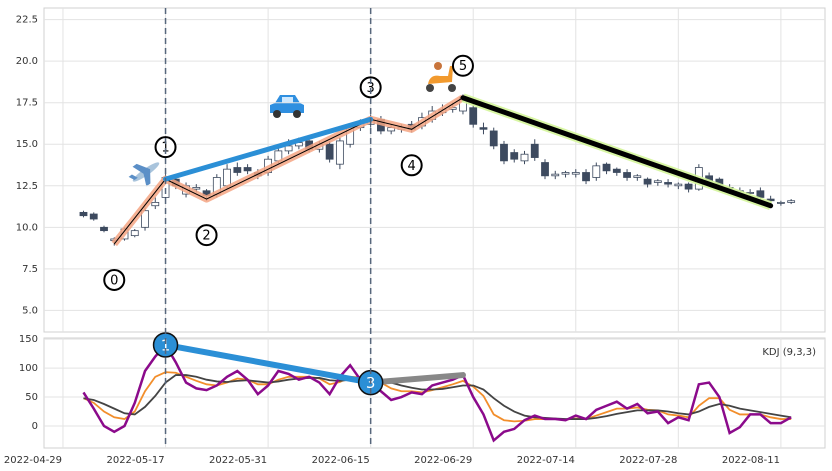 The height and width of the screenshot is (471, 832). I want to click on x-tick-label: 2022-07-28, so click(648, 460).